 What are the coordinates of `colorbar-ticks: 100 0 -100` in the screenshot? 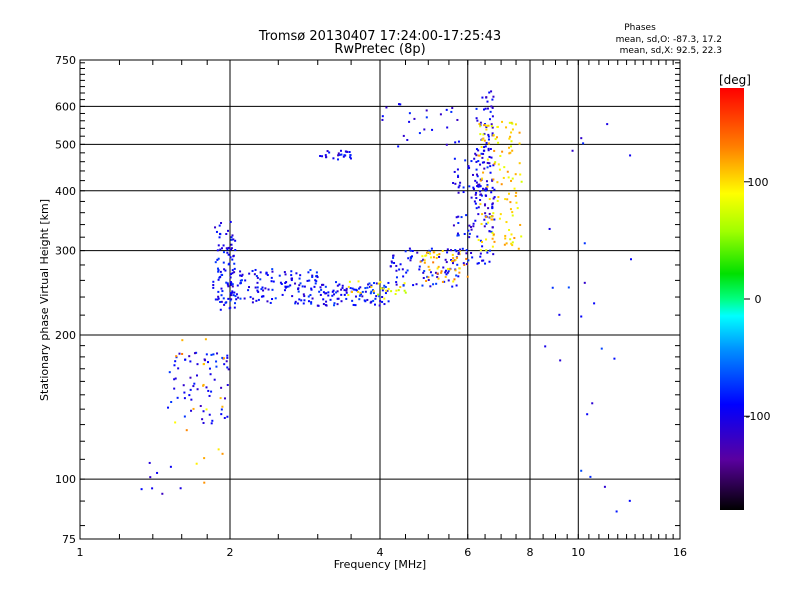 It's located at (757, 299).